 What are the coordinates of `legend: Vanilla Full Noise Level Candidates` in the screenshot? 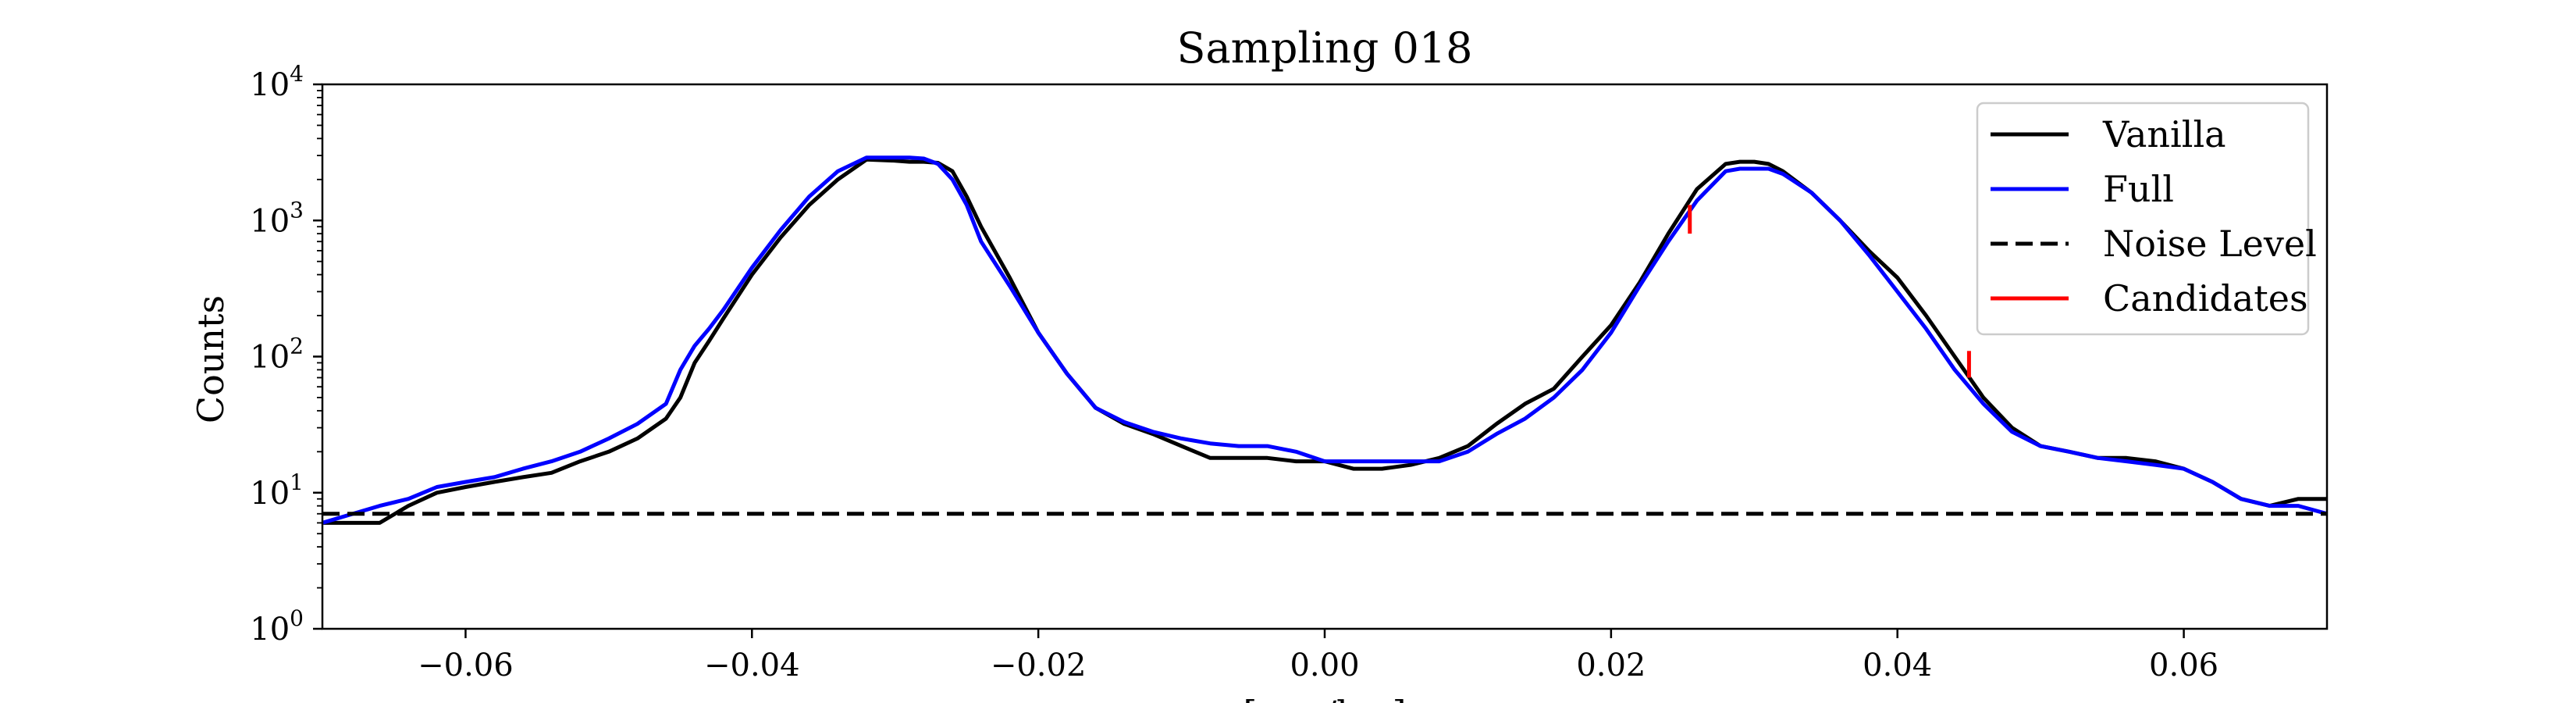 It's located at (2146, 219).